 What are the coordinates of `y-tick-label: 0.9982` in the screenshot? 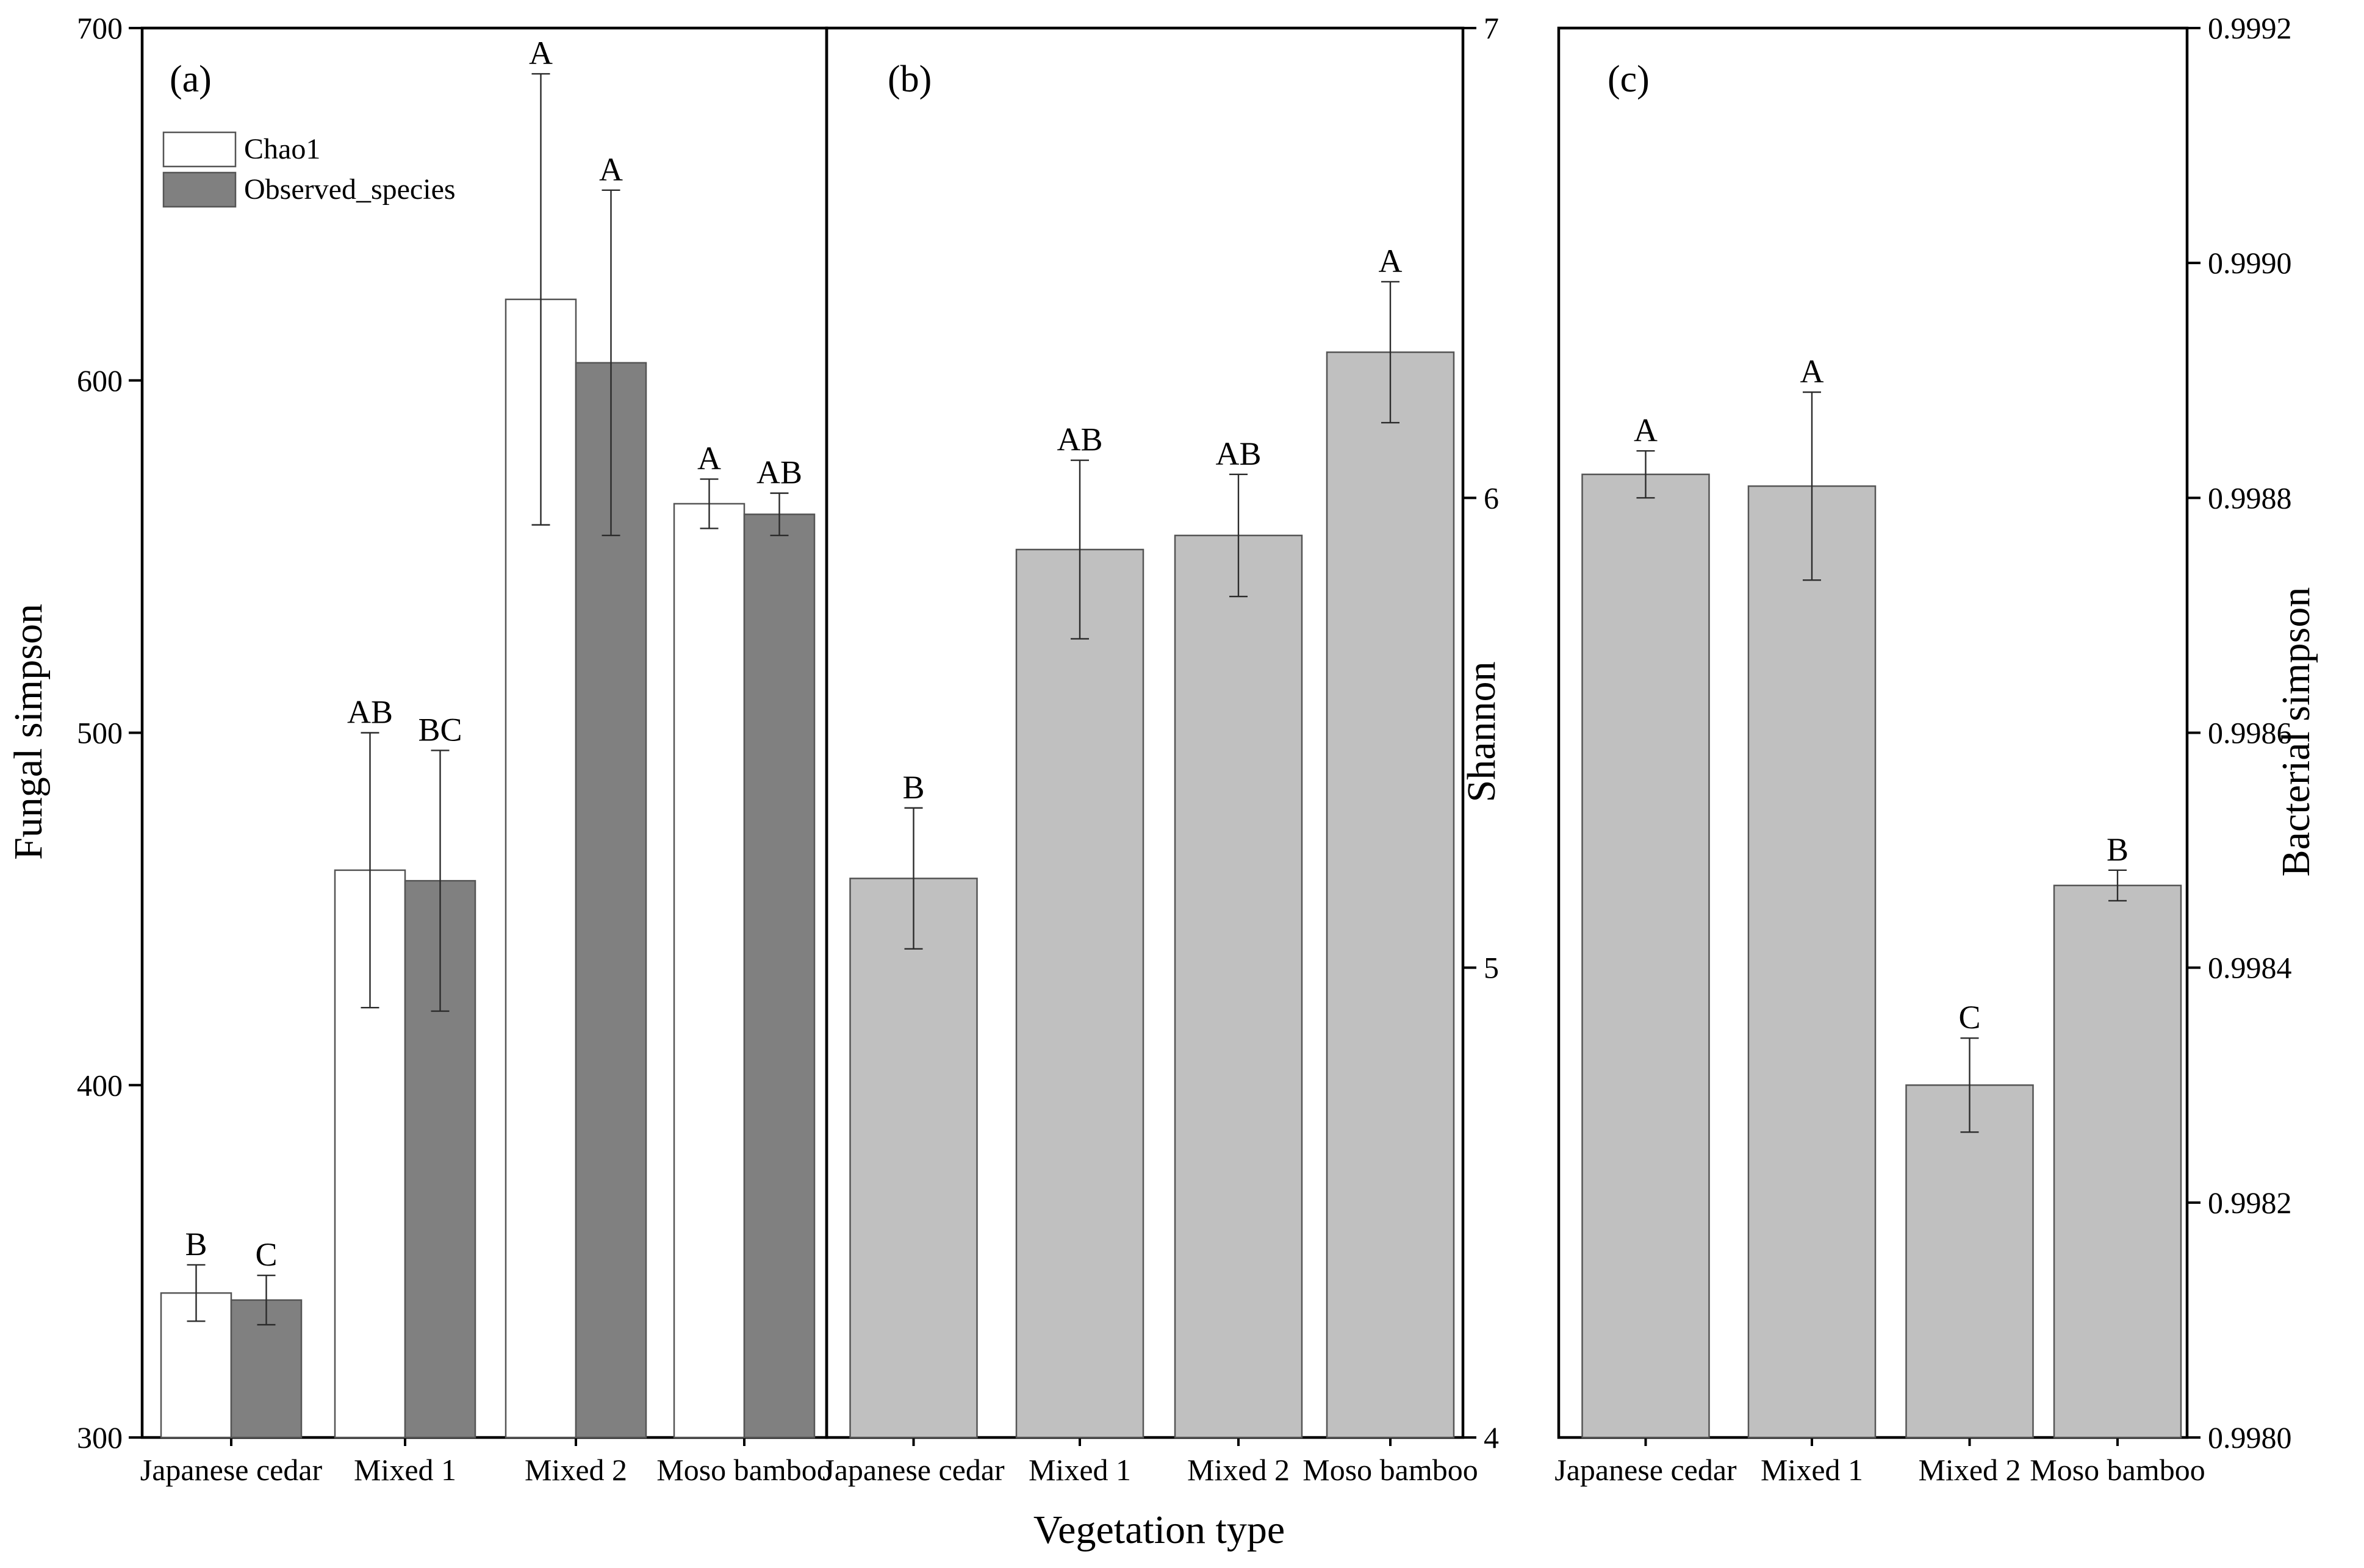 It's located at (2250, 1203).